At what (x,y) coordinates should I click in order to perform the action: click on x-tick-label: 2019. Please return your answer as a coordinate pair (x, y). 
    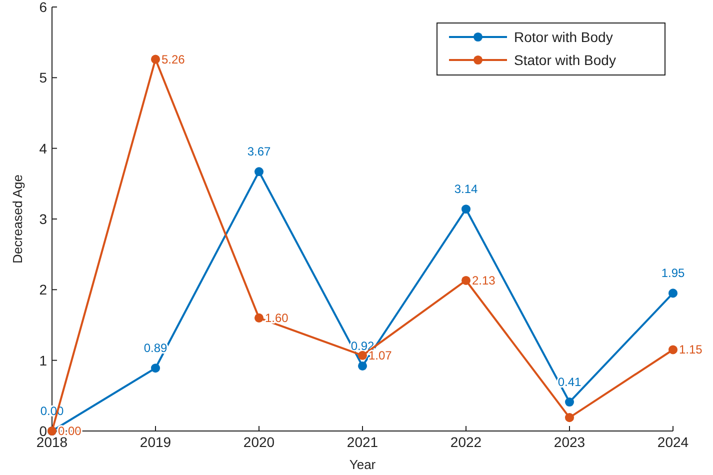
    Looking at the image, I should click on (156, 442).